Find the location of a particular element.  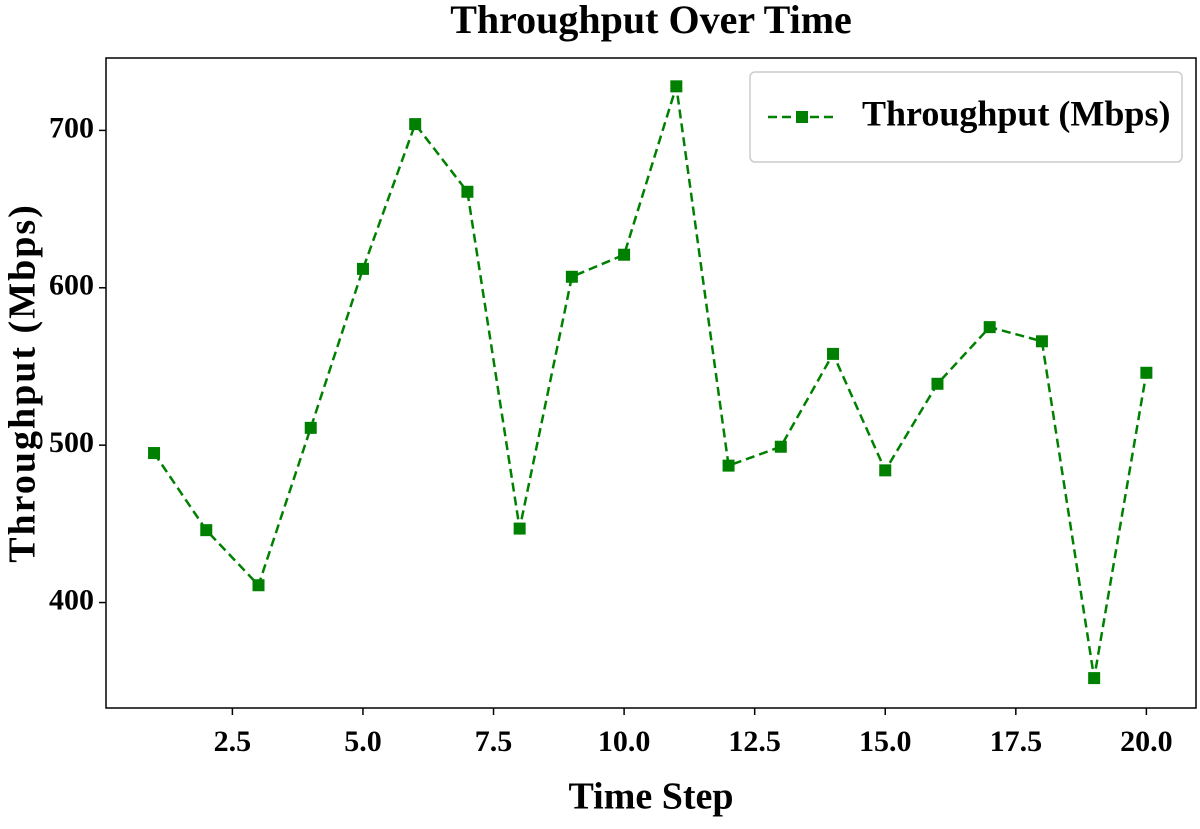

x-tick-label: 15.0 is located at coordinates (885, 741).